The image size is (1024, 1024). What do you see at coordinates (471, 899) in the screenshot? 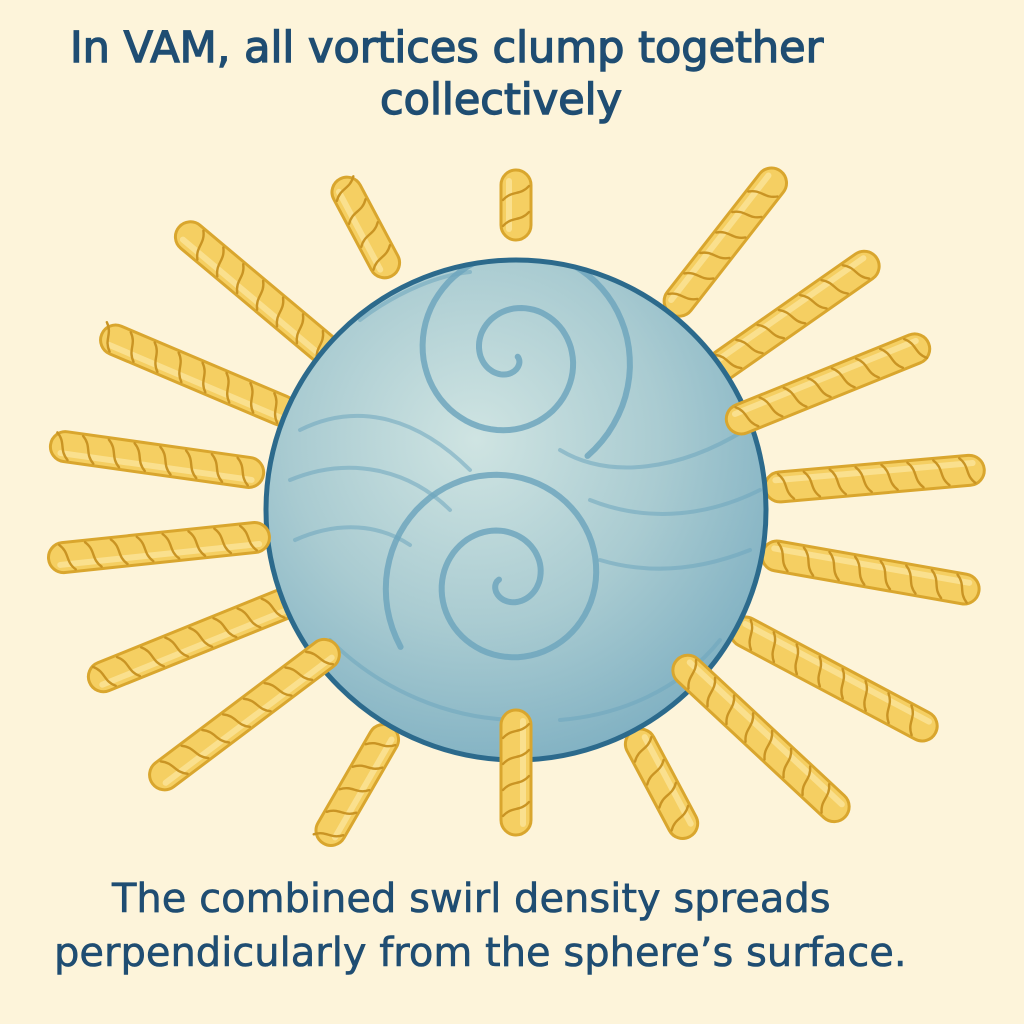
I see `caption-line-1: The combined swirl density spreads` at bounding box center [471, 899].